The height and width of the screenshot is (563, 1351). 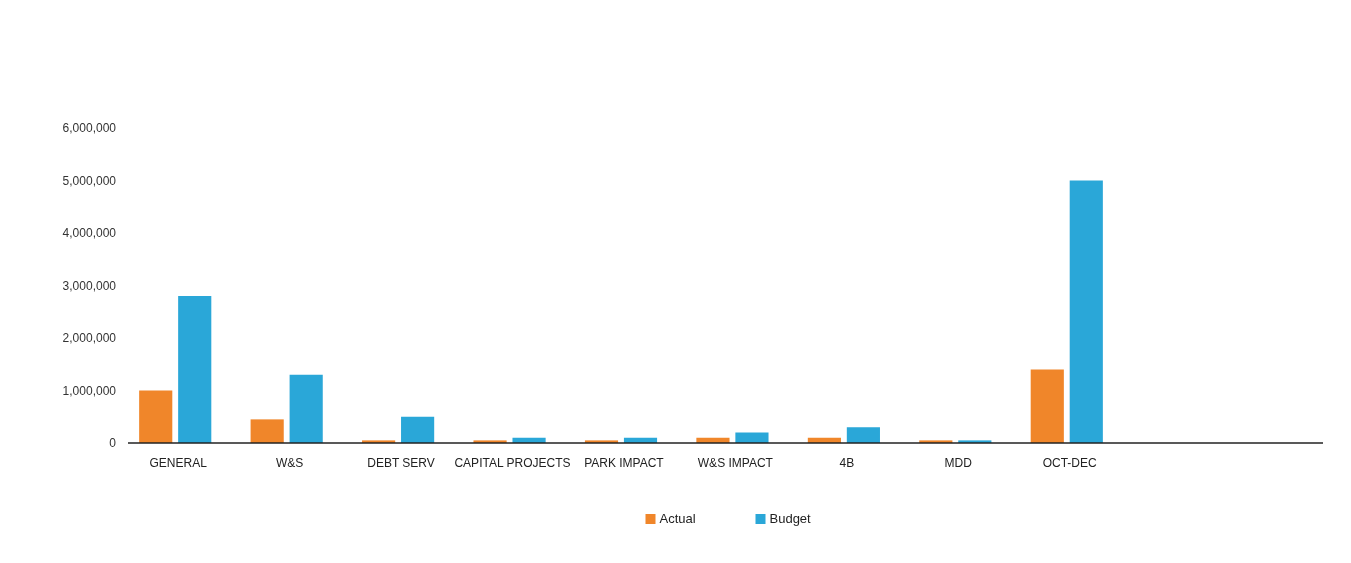 I want to click on y-tick-label: 6,000,000, so click(x=89, y=128).